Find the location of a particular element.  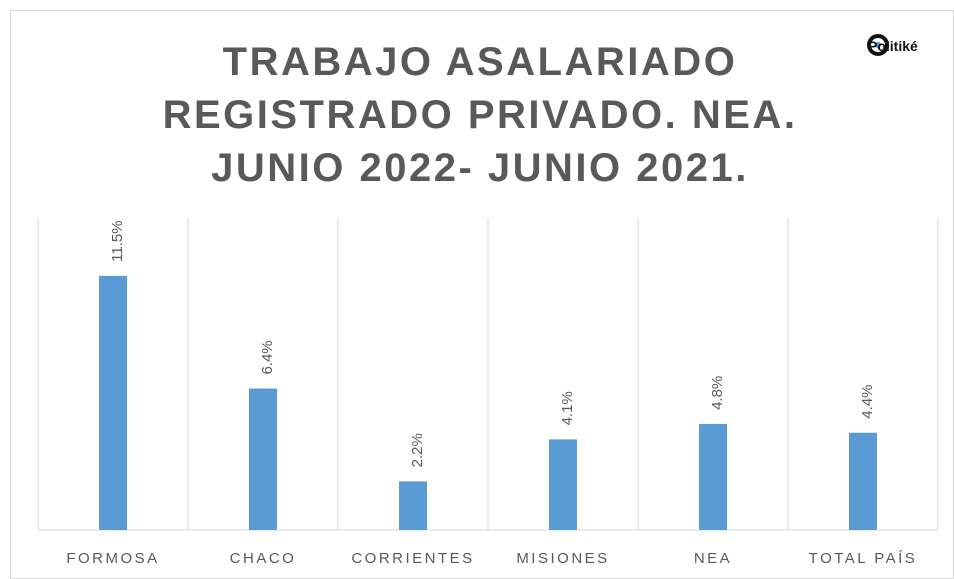

value-label: 4.8% is located at coordinates (717, 393).